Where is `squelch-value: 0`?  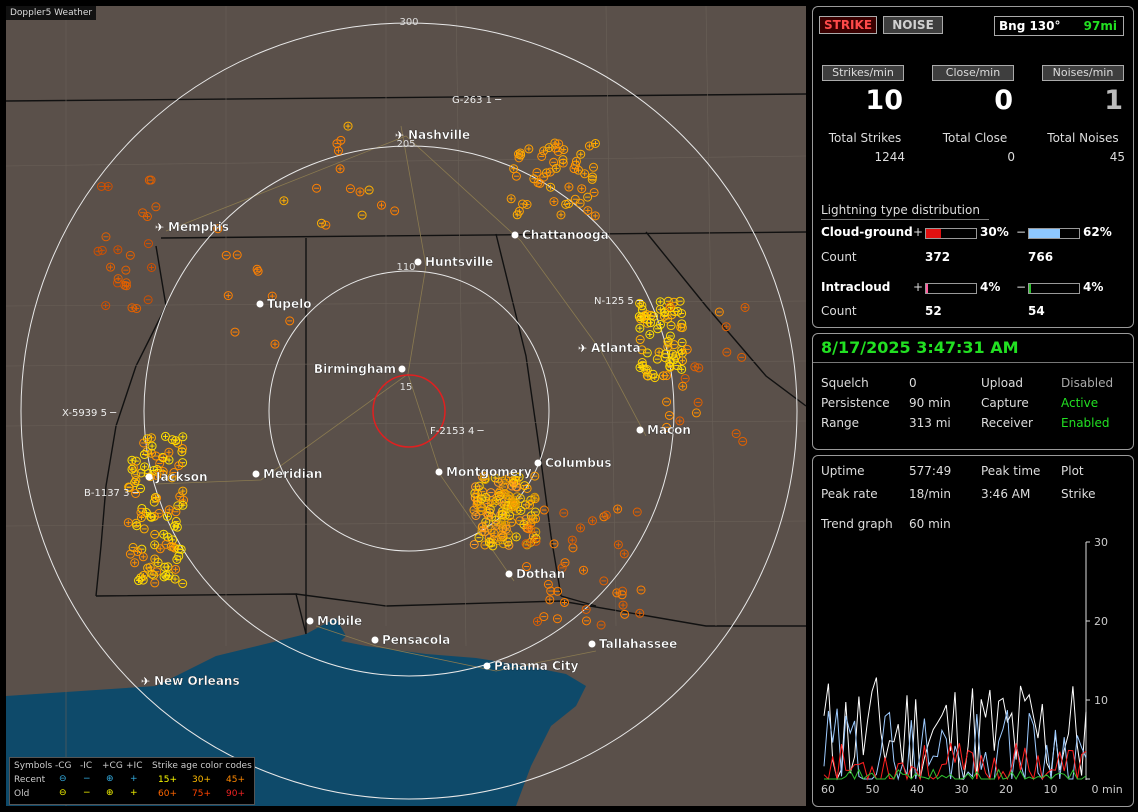 squelch-value: 0 is located at coordinates (913, 383).